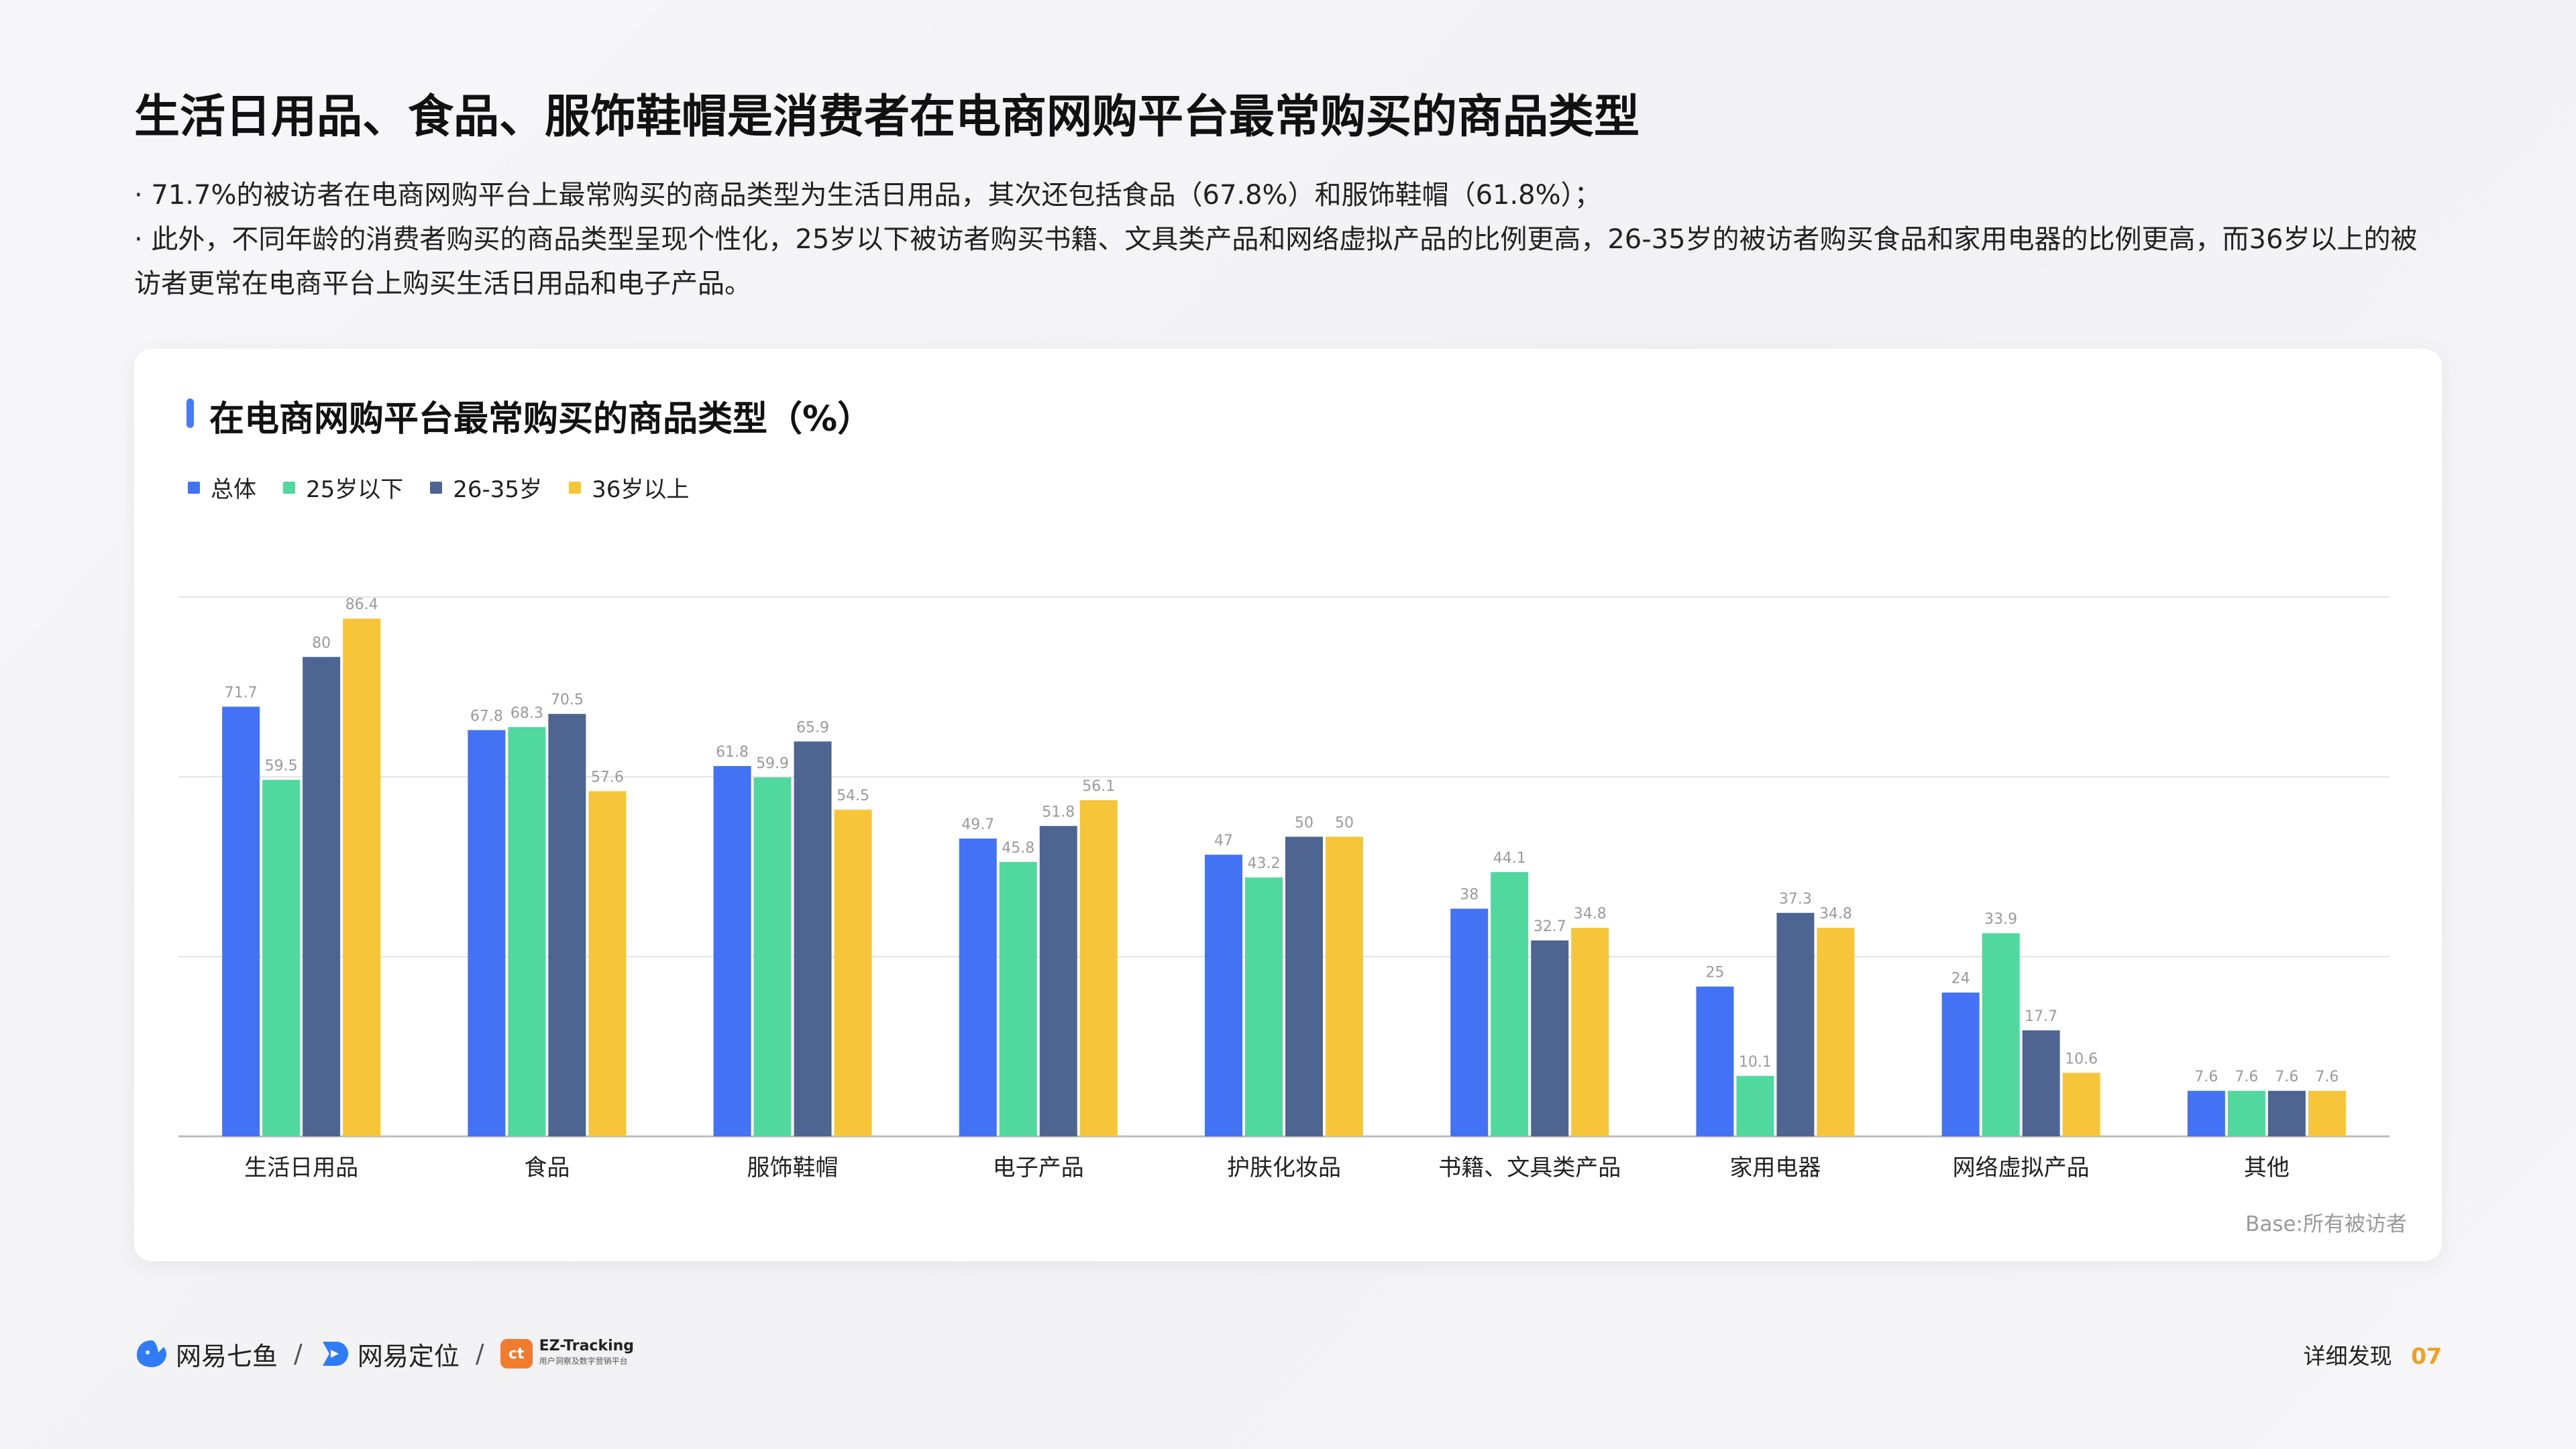 This screenshot has height=1449, width=2576. What do you see at coordinates (486, 716) in the screenshot?
I see `data-label: 67.8` at bounding box center [486, 716].